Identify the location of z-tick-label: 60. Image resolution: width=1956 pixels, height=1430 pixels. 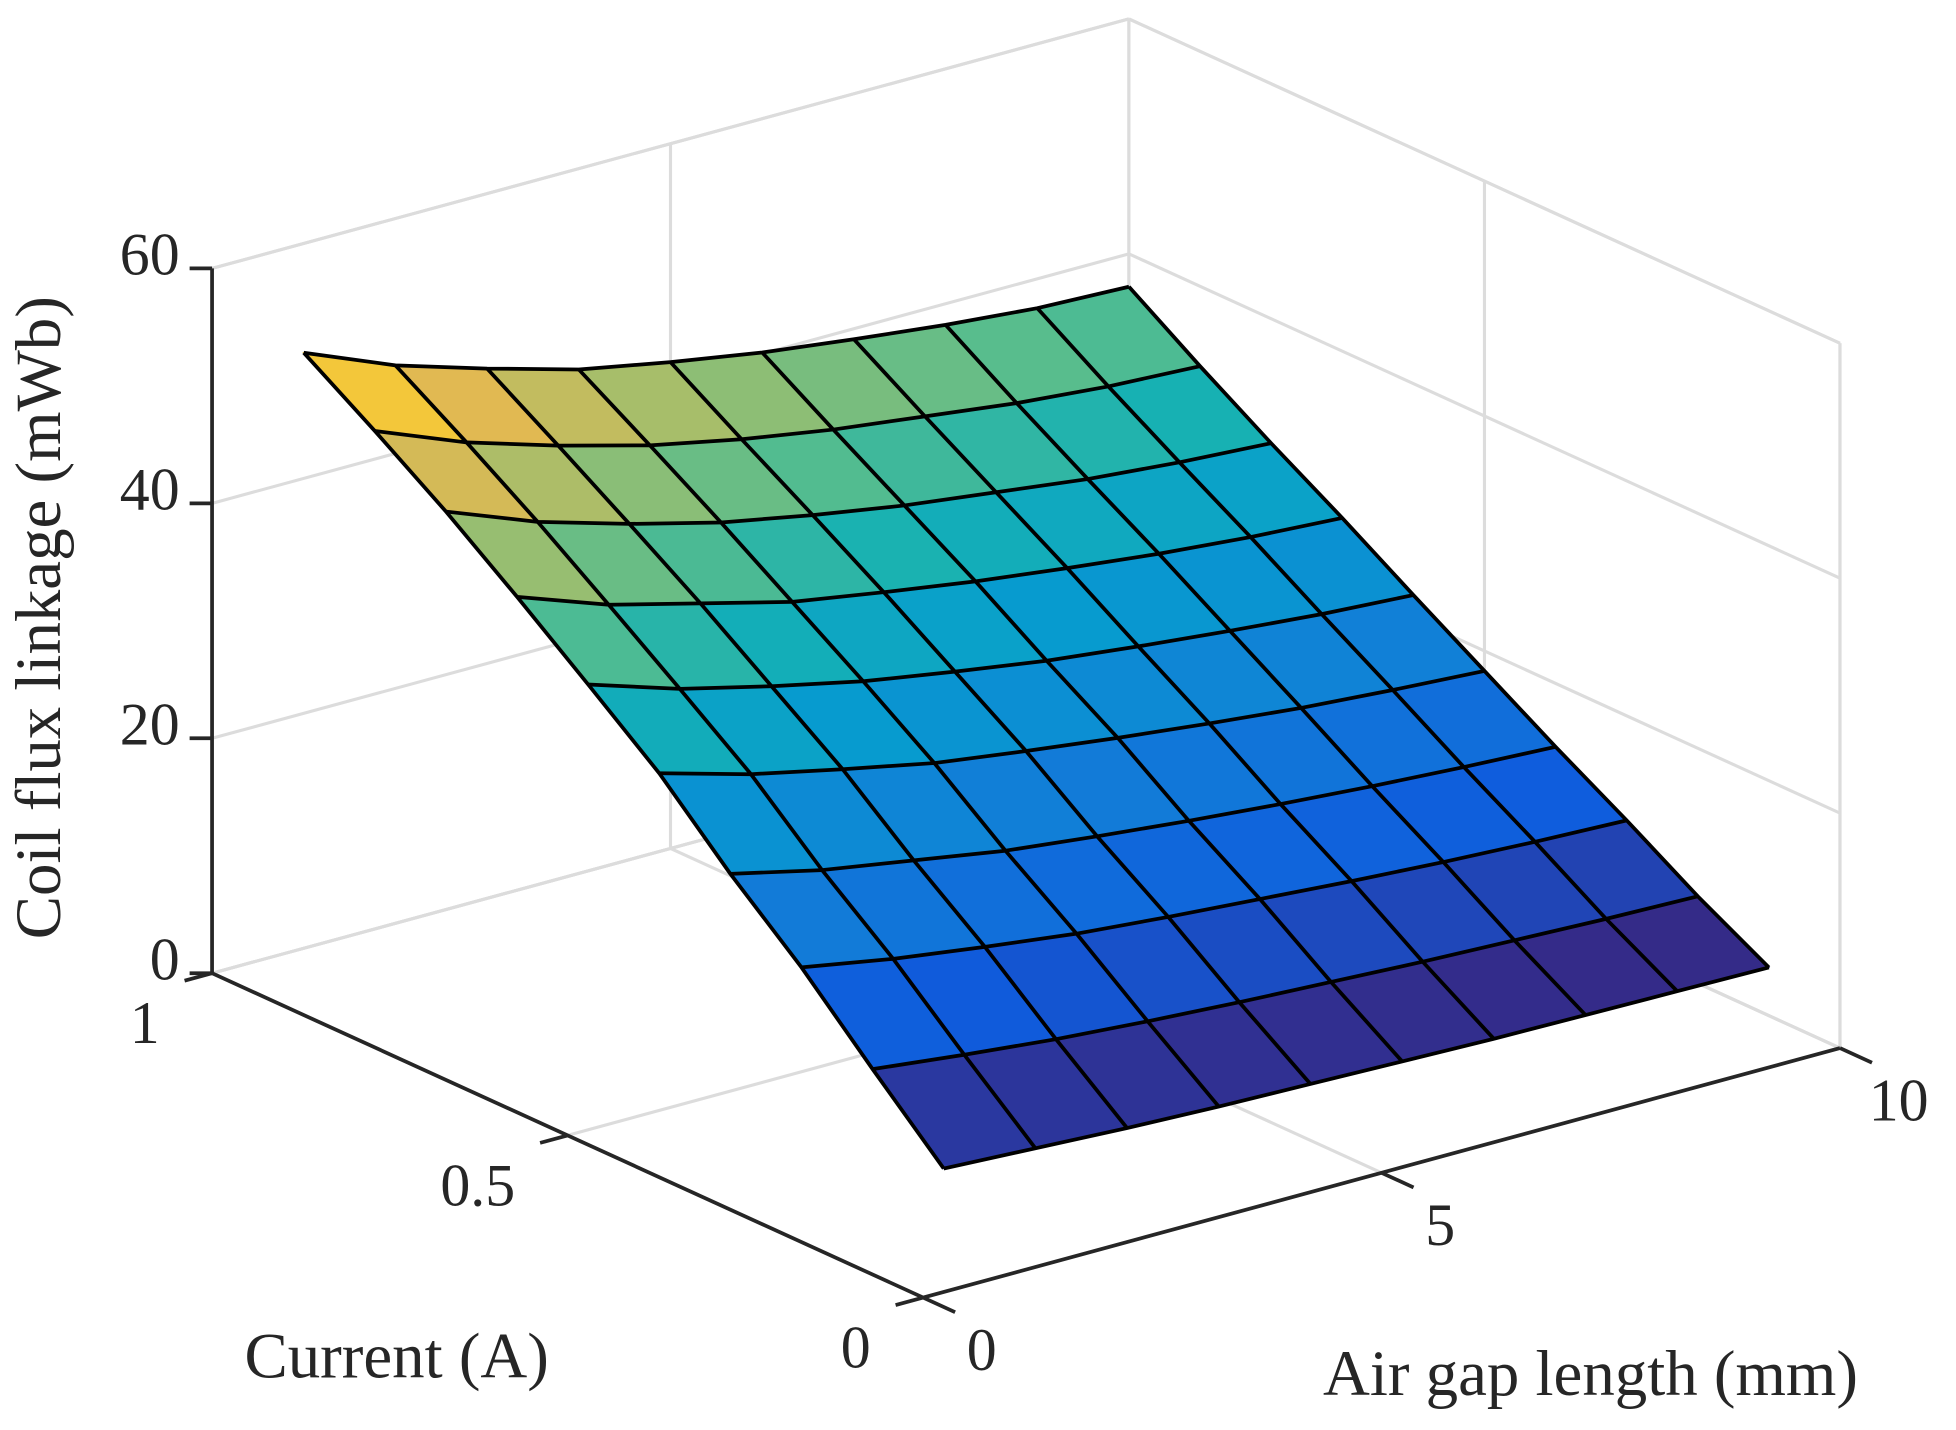
(150, 255).